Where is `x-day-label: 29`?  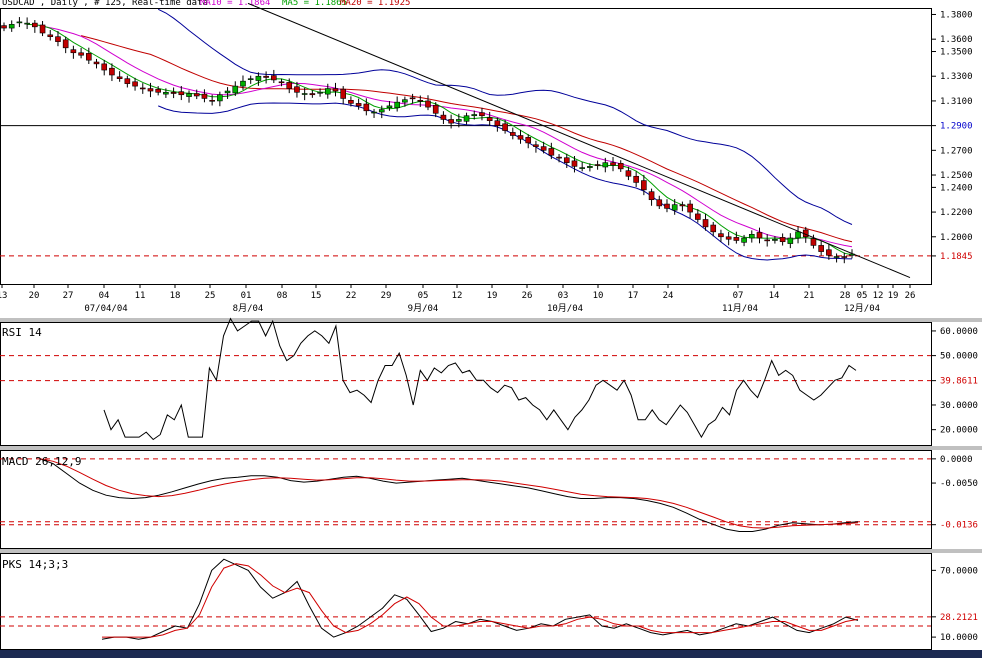 x-day-label: 29 is located at coordinates (386, 296).